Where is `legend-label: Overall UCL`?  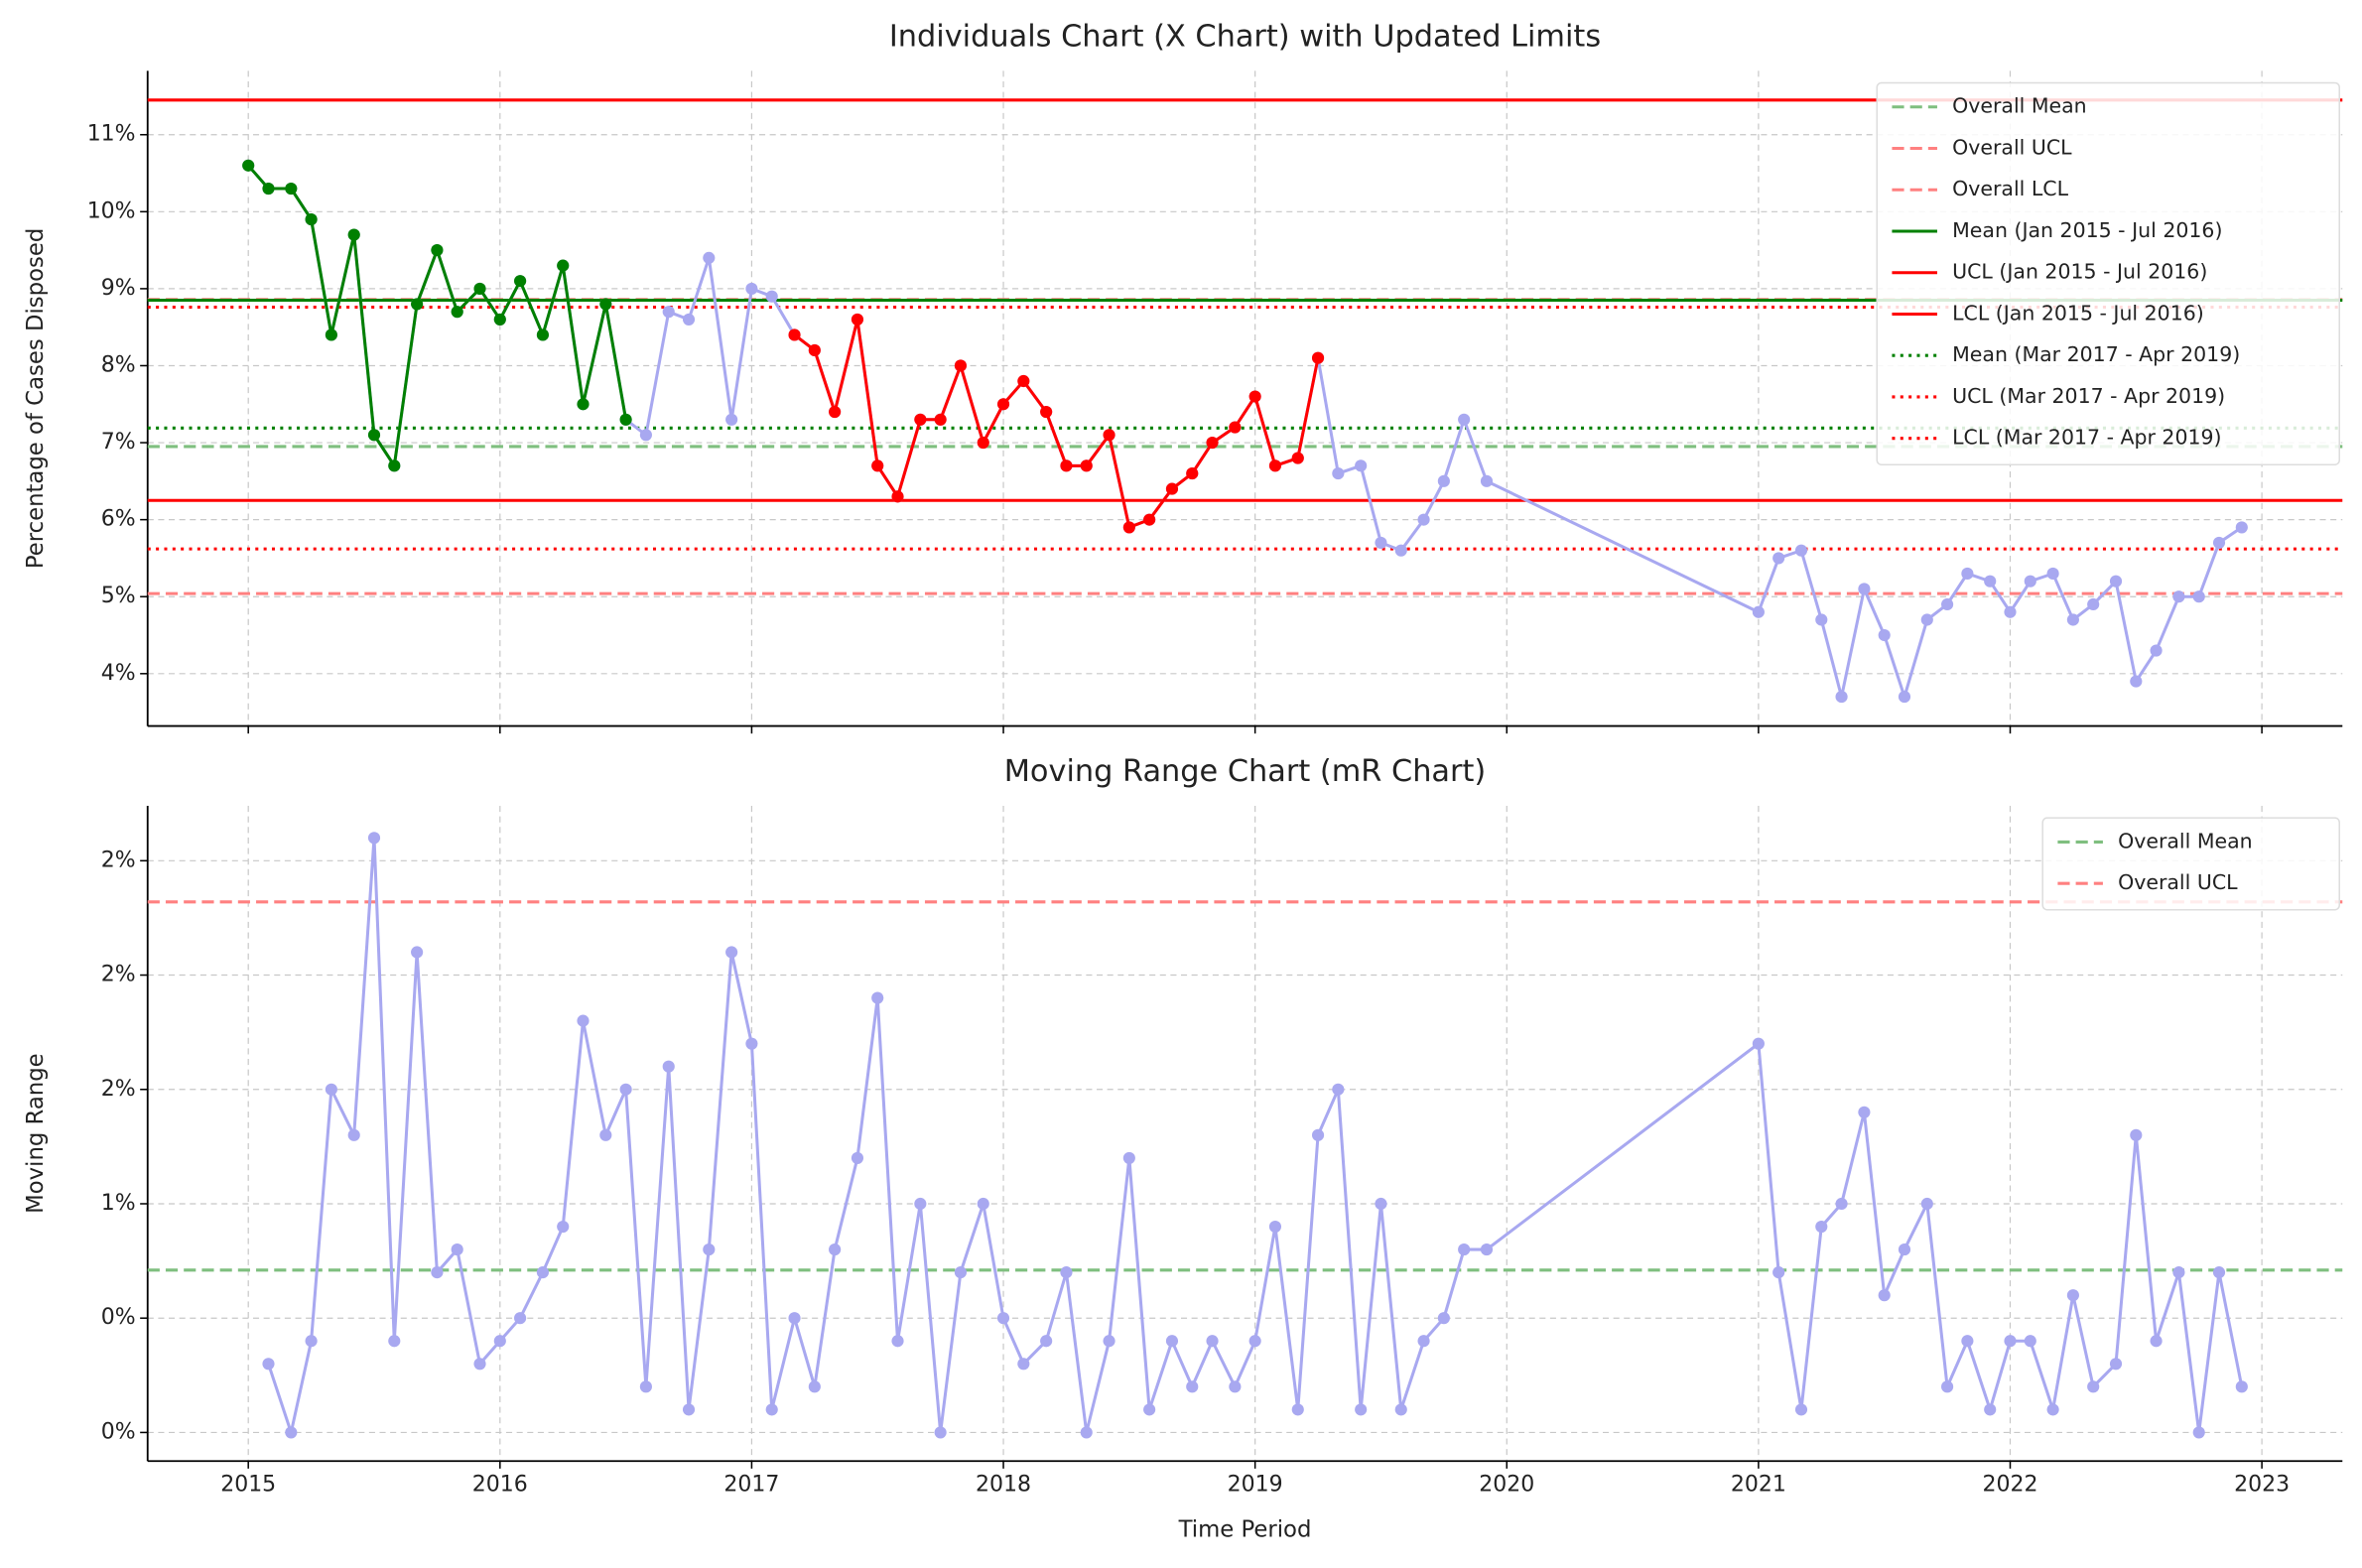 legend-label: Overall UCL is located at coordinates (2012, 148).